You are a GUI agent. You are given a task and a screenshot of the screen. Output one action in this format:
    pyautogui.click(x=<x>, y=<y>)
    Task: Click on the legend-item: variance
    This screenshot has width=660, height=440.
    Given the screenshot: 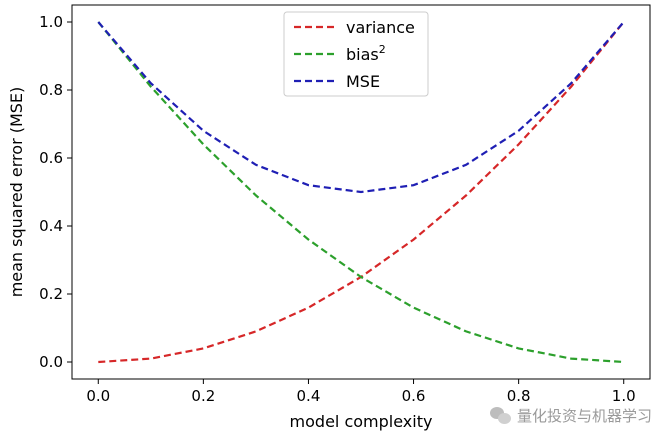 What is the action you would take?
    pyautogui.click(x=354, y=27)
    